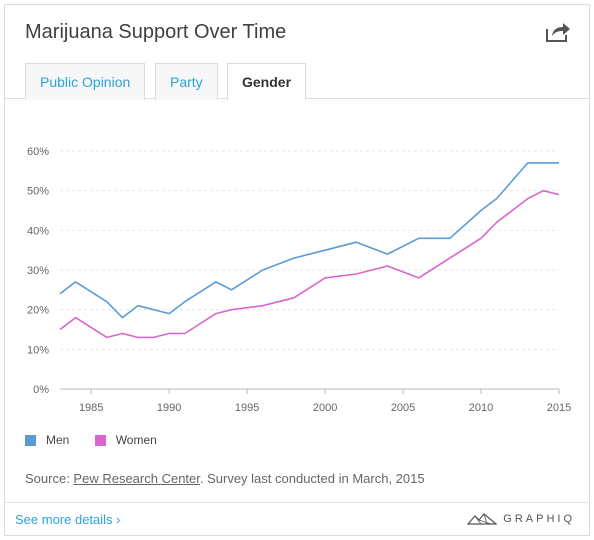  Describe the element at coordinates (38, 311) in the screenshot. I see `y-tick-label: 20%` at that location.